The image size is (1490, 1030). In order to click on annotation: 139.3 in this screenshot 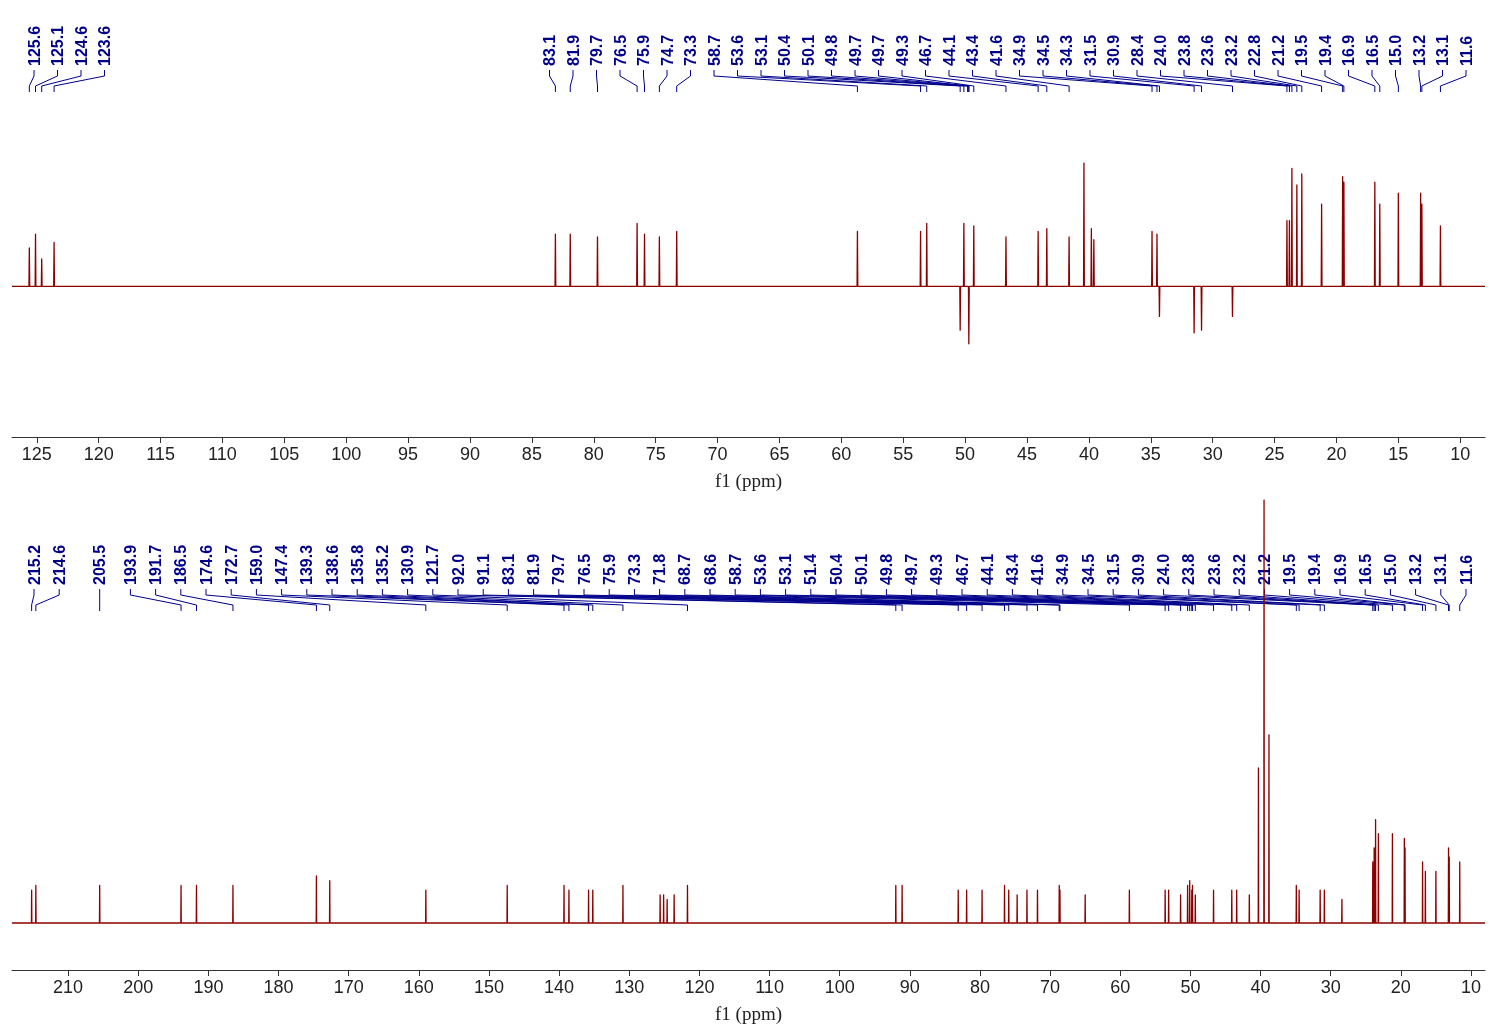, I will do `click(307, 564)`.